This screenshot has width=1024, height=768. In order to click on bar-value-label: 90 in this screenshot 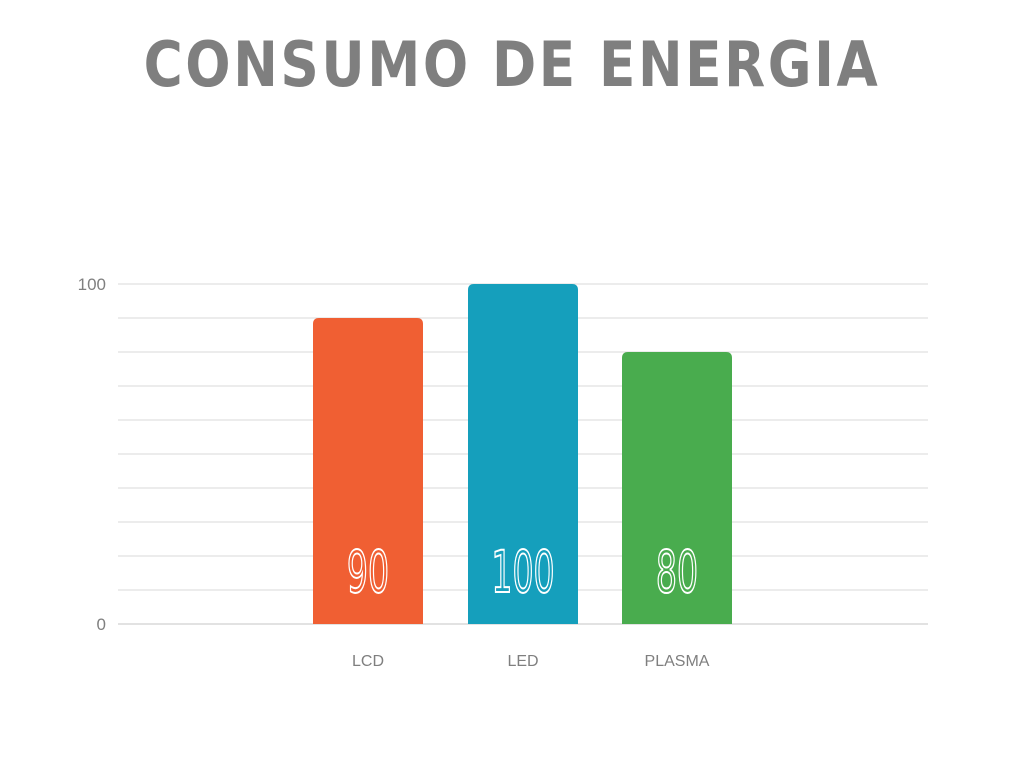, I will do `click(368, 572)`.